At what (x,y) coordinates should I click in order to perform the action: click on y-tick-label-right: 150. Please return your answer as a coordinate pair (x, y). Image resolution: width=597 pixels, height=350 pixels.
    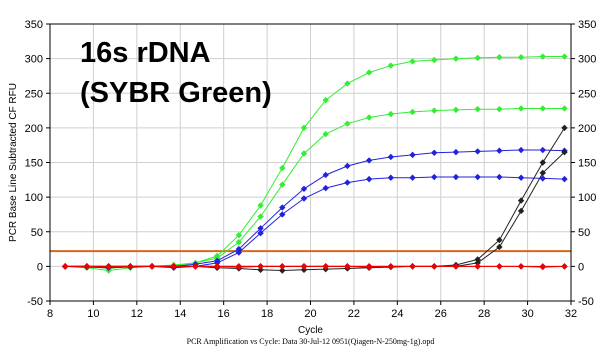
    Looking at the image, I should click on (587, 164).